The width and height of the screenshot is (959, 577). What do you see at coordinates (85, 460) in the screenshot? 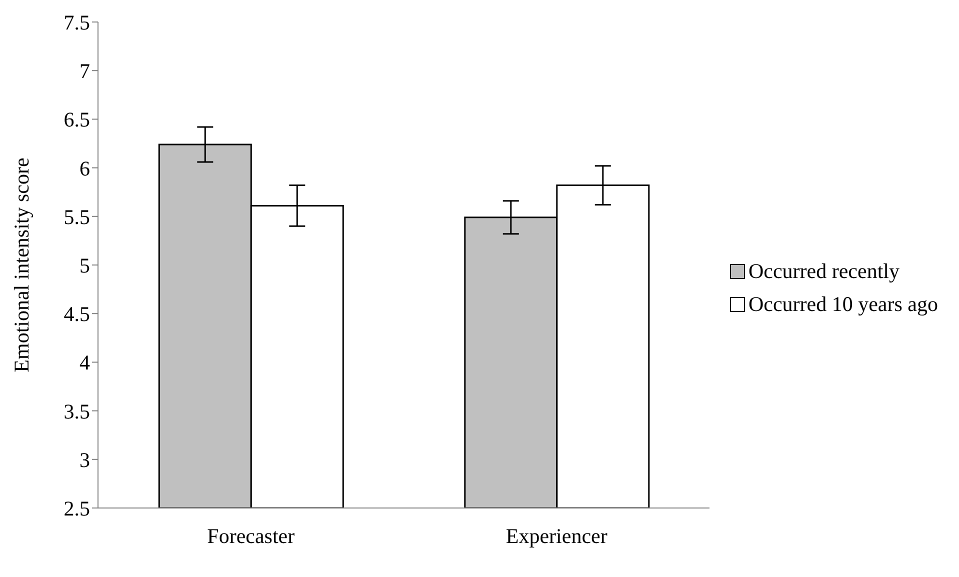
I see `y-tick-label: 3` at bounding box center [85, 460].